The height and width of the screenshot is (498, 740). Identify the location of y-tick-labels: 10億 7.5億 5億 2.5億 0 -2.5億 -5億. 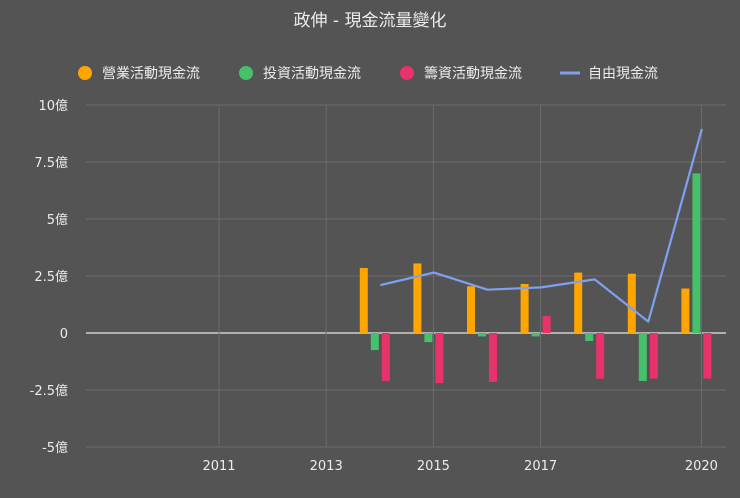
(49, 277).